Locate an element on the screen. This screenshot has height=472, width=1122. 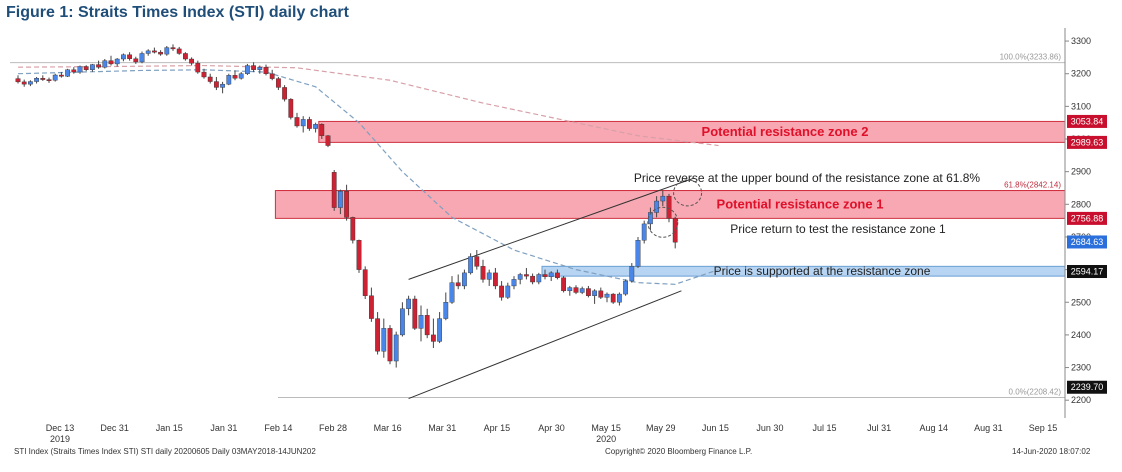
x-tick-label: Aug 14 is located at coordinates (934, 428).